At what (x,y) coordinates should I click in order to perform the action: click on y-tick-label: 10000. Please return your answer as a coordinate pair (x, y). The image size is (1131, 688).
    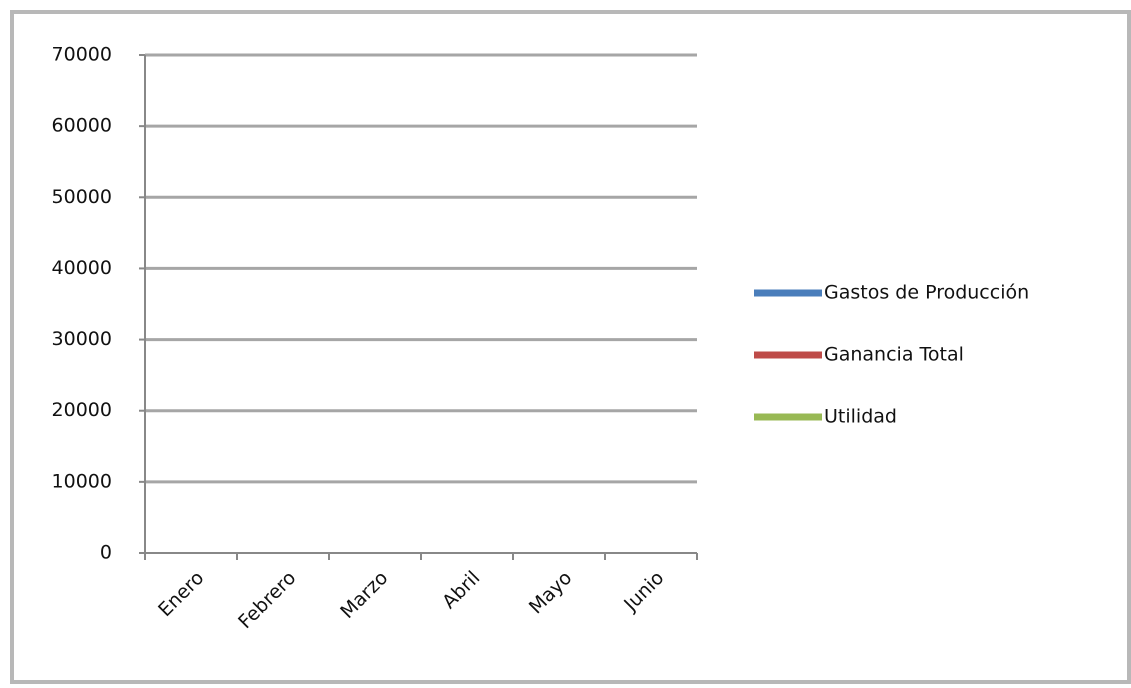
    Looking at the image, I should click on (82, 481).